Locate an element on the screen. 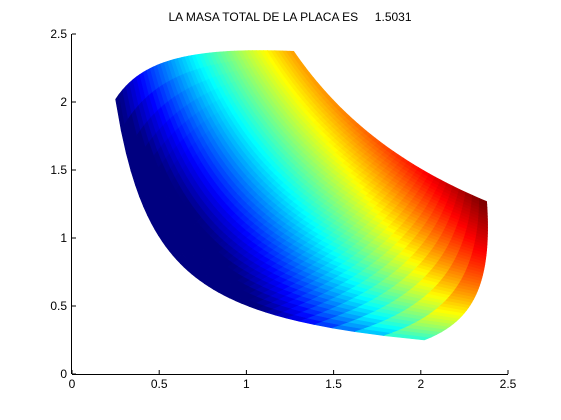 The image size is (561, 420). y-tick-label: 0.5 is located at coordinates (58, 306).